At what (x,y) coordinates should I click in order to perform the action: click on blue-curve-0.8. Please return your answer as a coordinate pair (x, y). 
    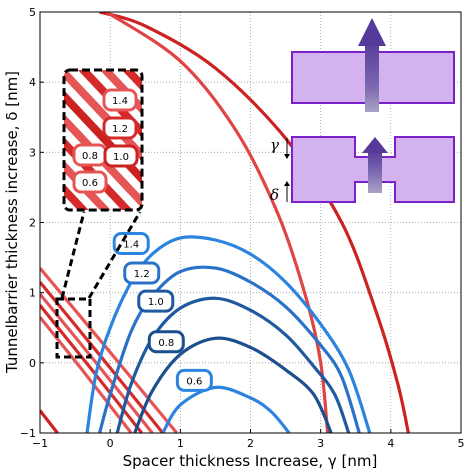
    Looking at the image, I should click on (233, 384).